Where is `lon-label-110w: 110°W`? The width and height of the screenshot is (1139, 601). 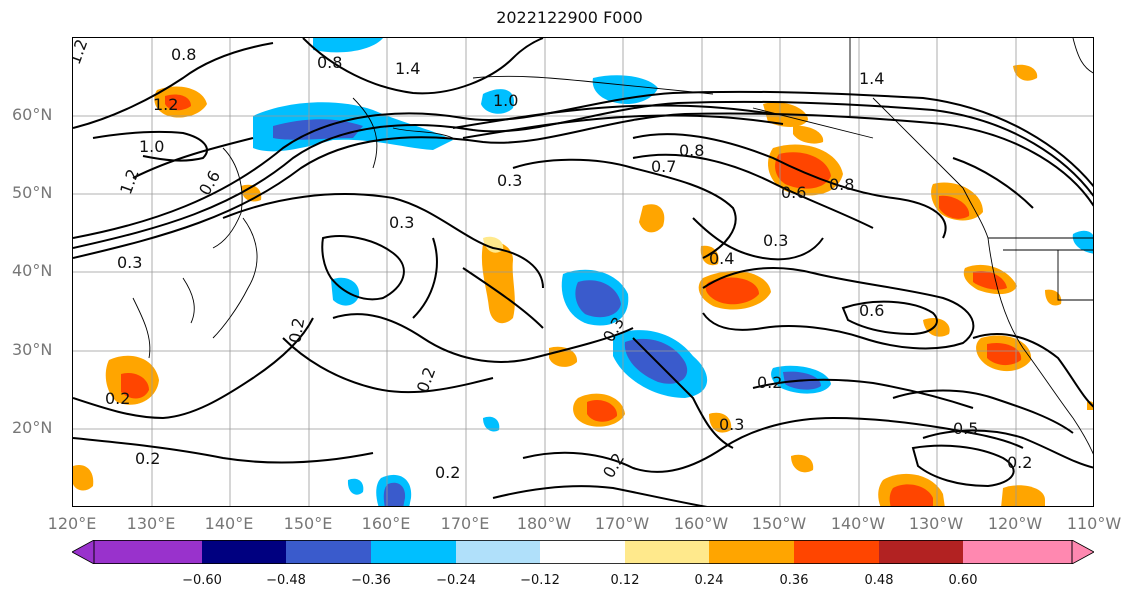
lon-label-110w: 110°W is located at coordinates (1094, 523).